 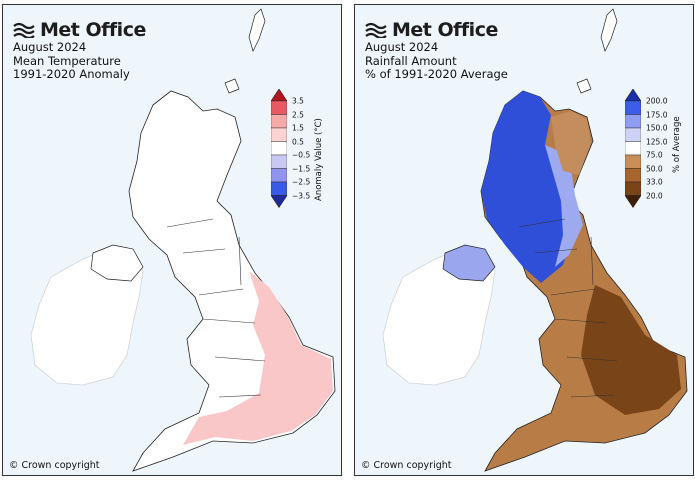 I want to click on colorbar-tick-label: 150.0, so click(x=657, y=128).